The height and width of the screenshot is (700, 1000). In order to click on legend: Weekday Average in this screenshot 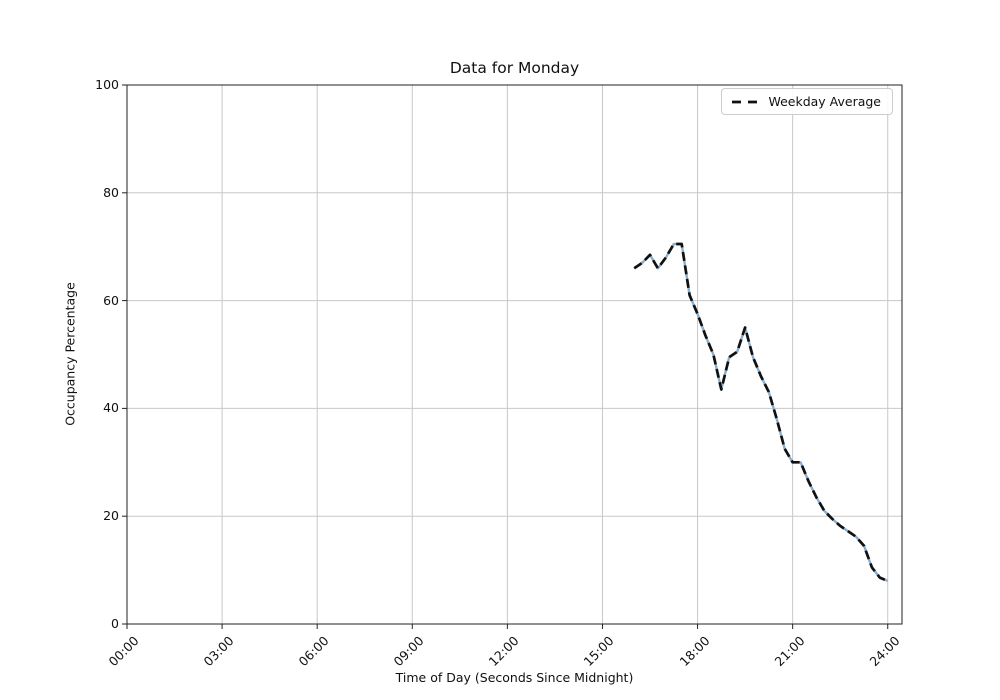, I will do `click(807, 101)`.